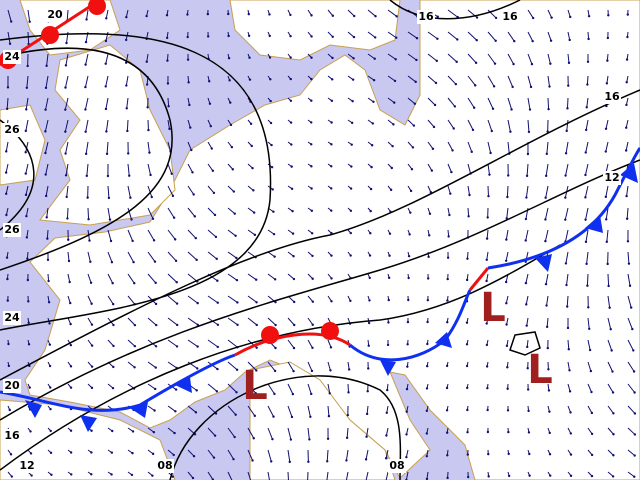  I want to click on isobar-label: 16, so click(12, 435).